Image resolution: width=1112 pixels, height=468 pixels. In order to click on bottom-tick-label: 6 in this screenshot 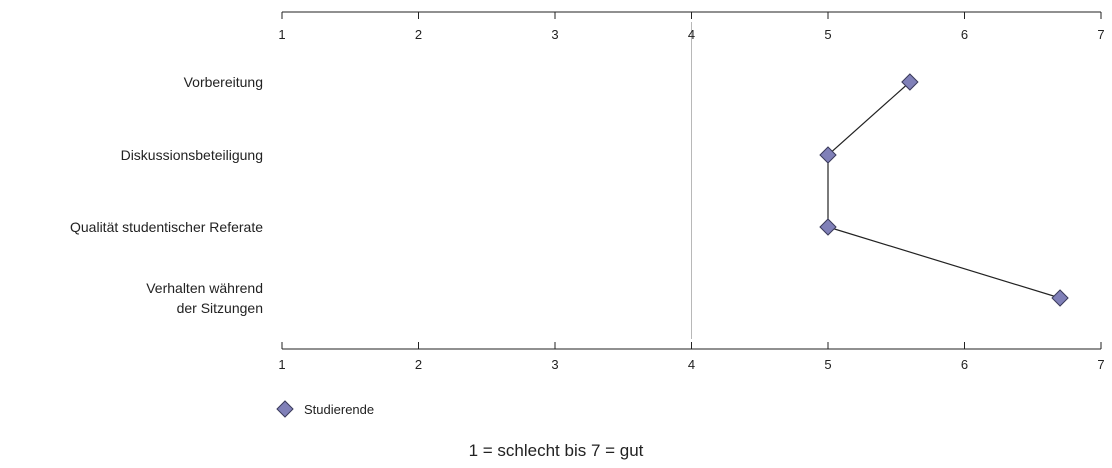, I will do `click(964, 364)`.